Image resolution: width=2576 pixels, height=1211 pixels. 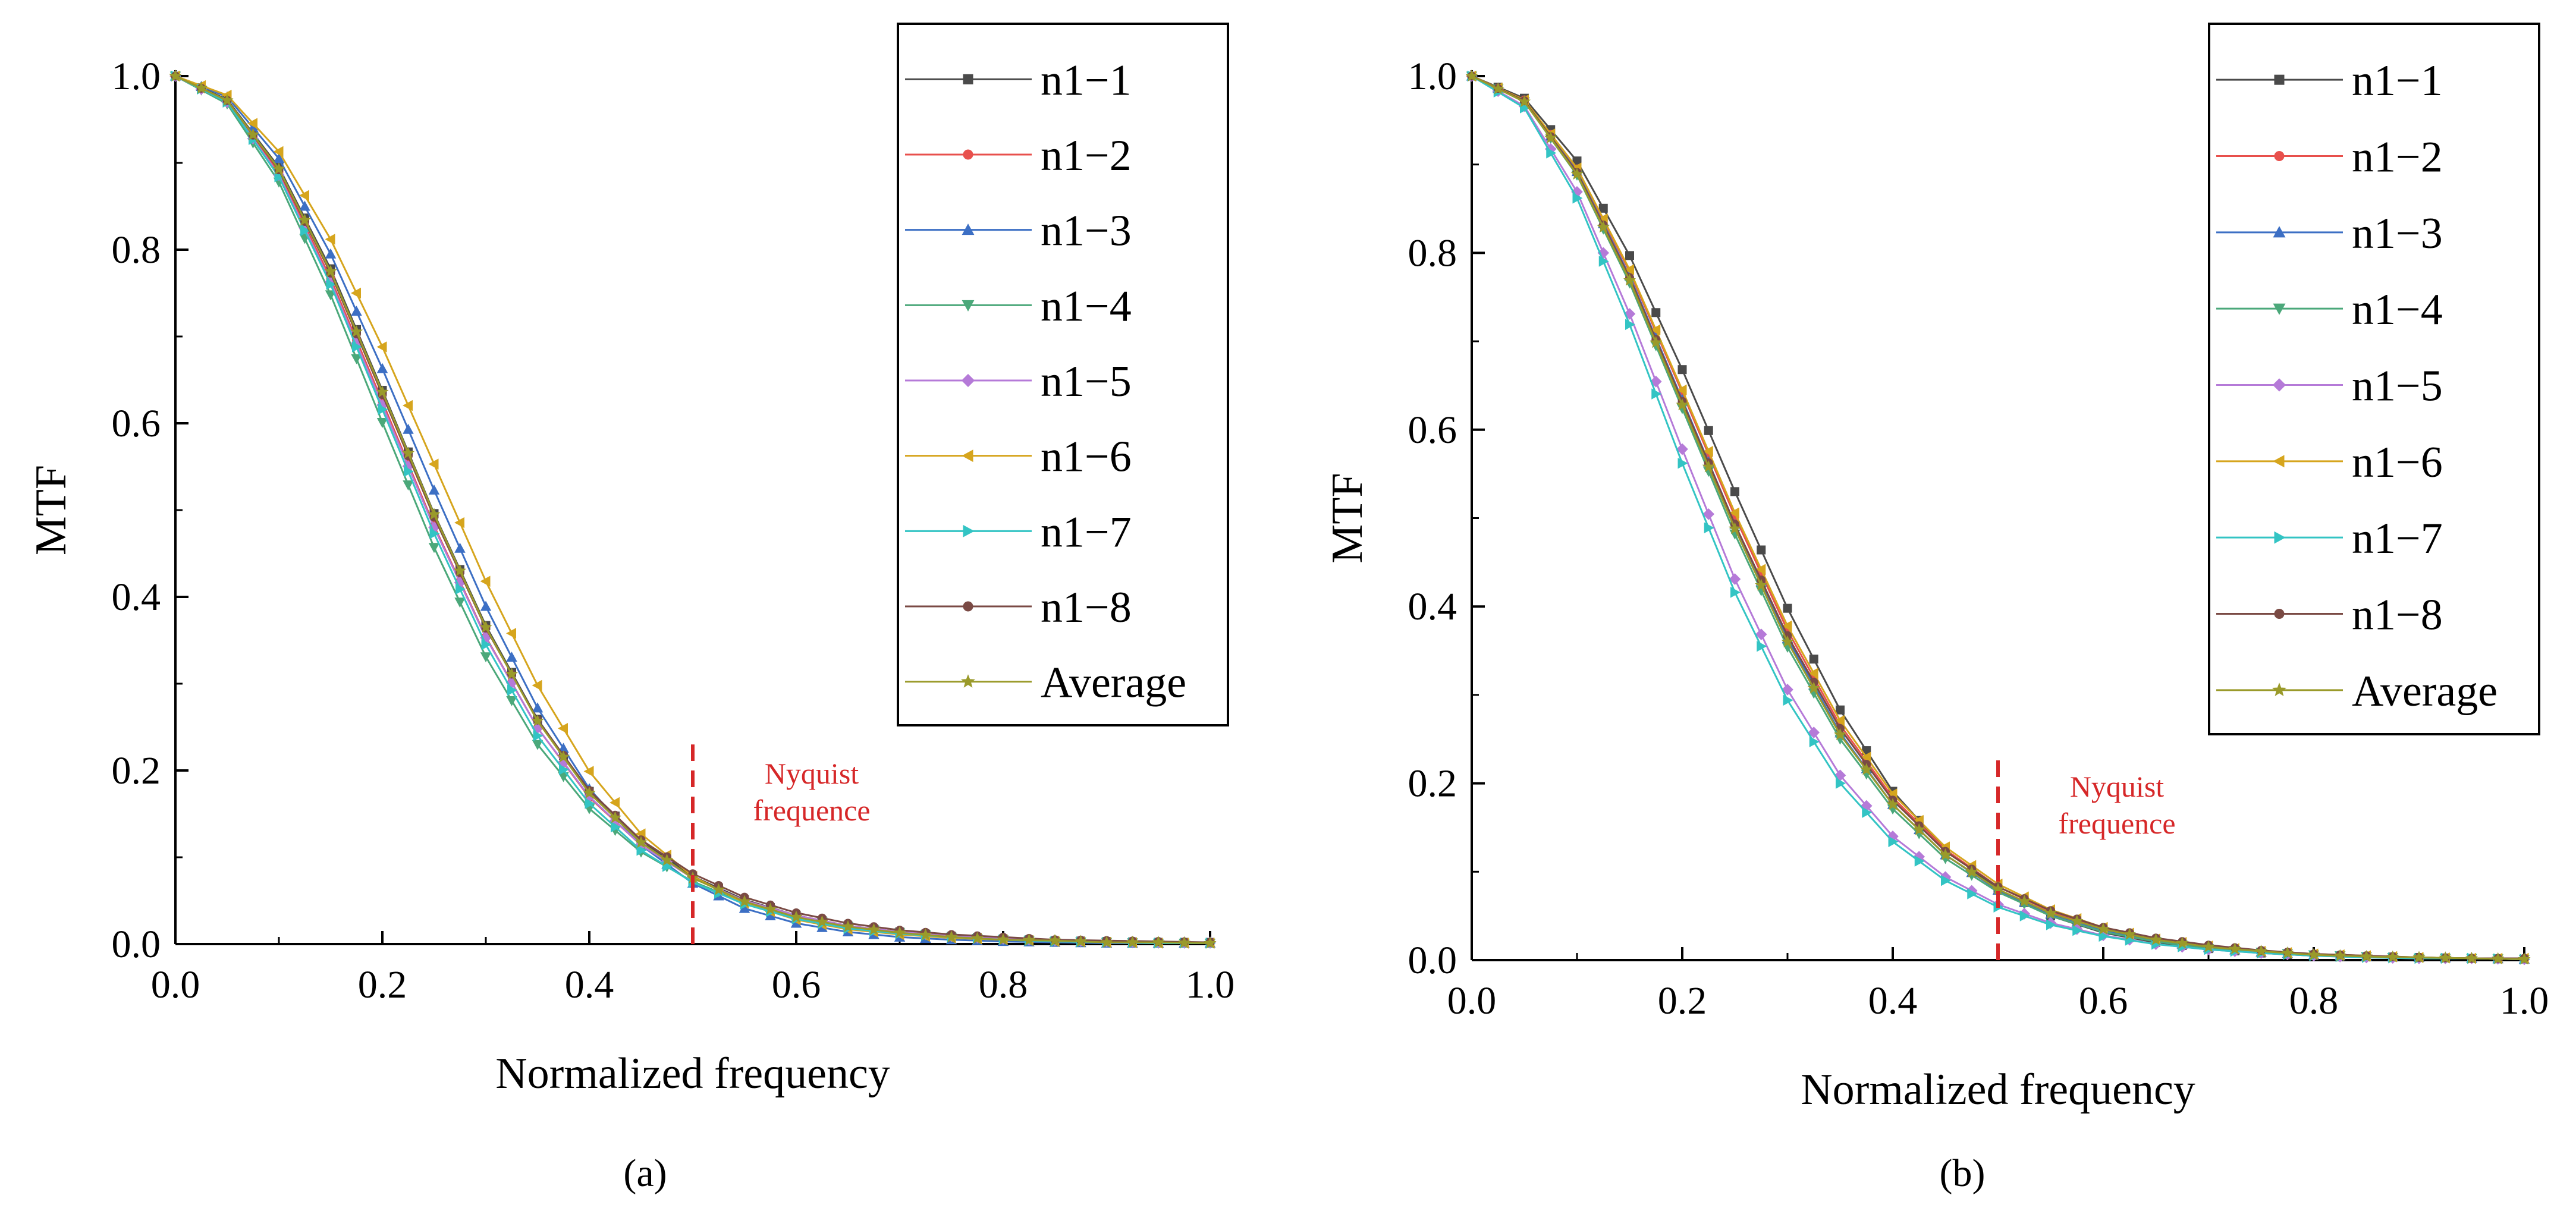 I want to click on legend-item: n1−8, so click(x=2329, y=615).